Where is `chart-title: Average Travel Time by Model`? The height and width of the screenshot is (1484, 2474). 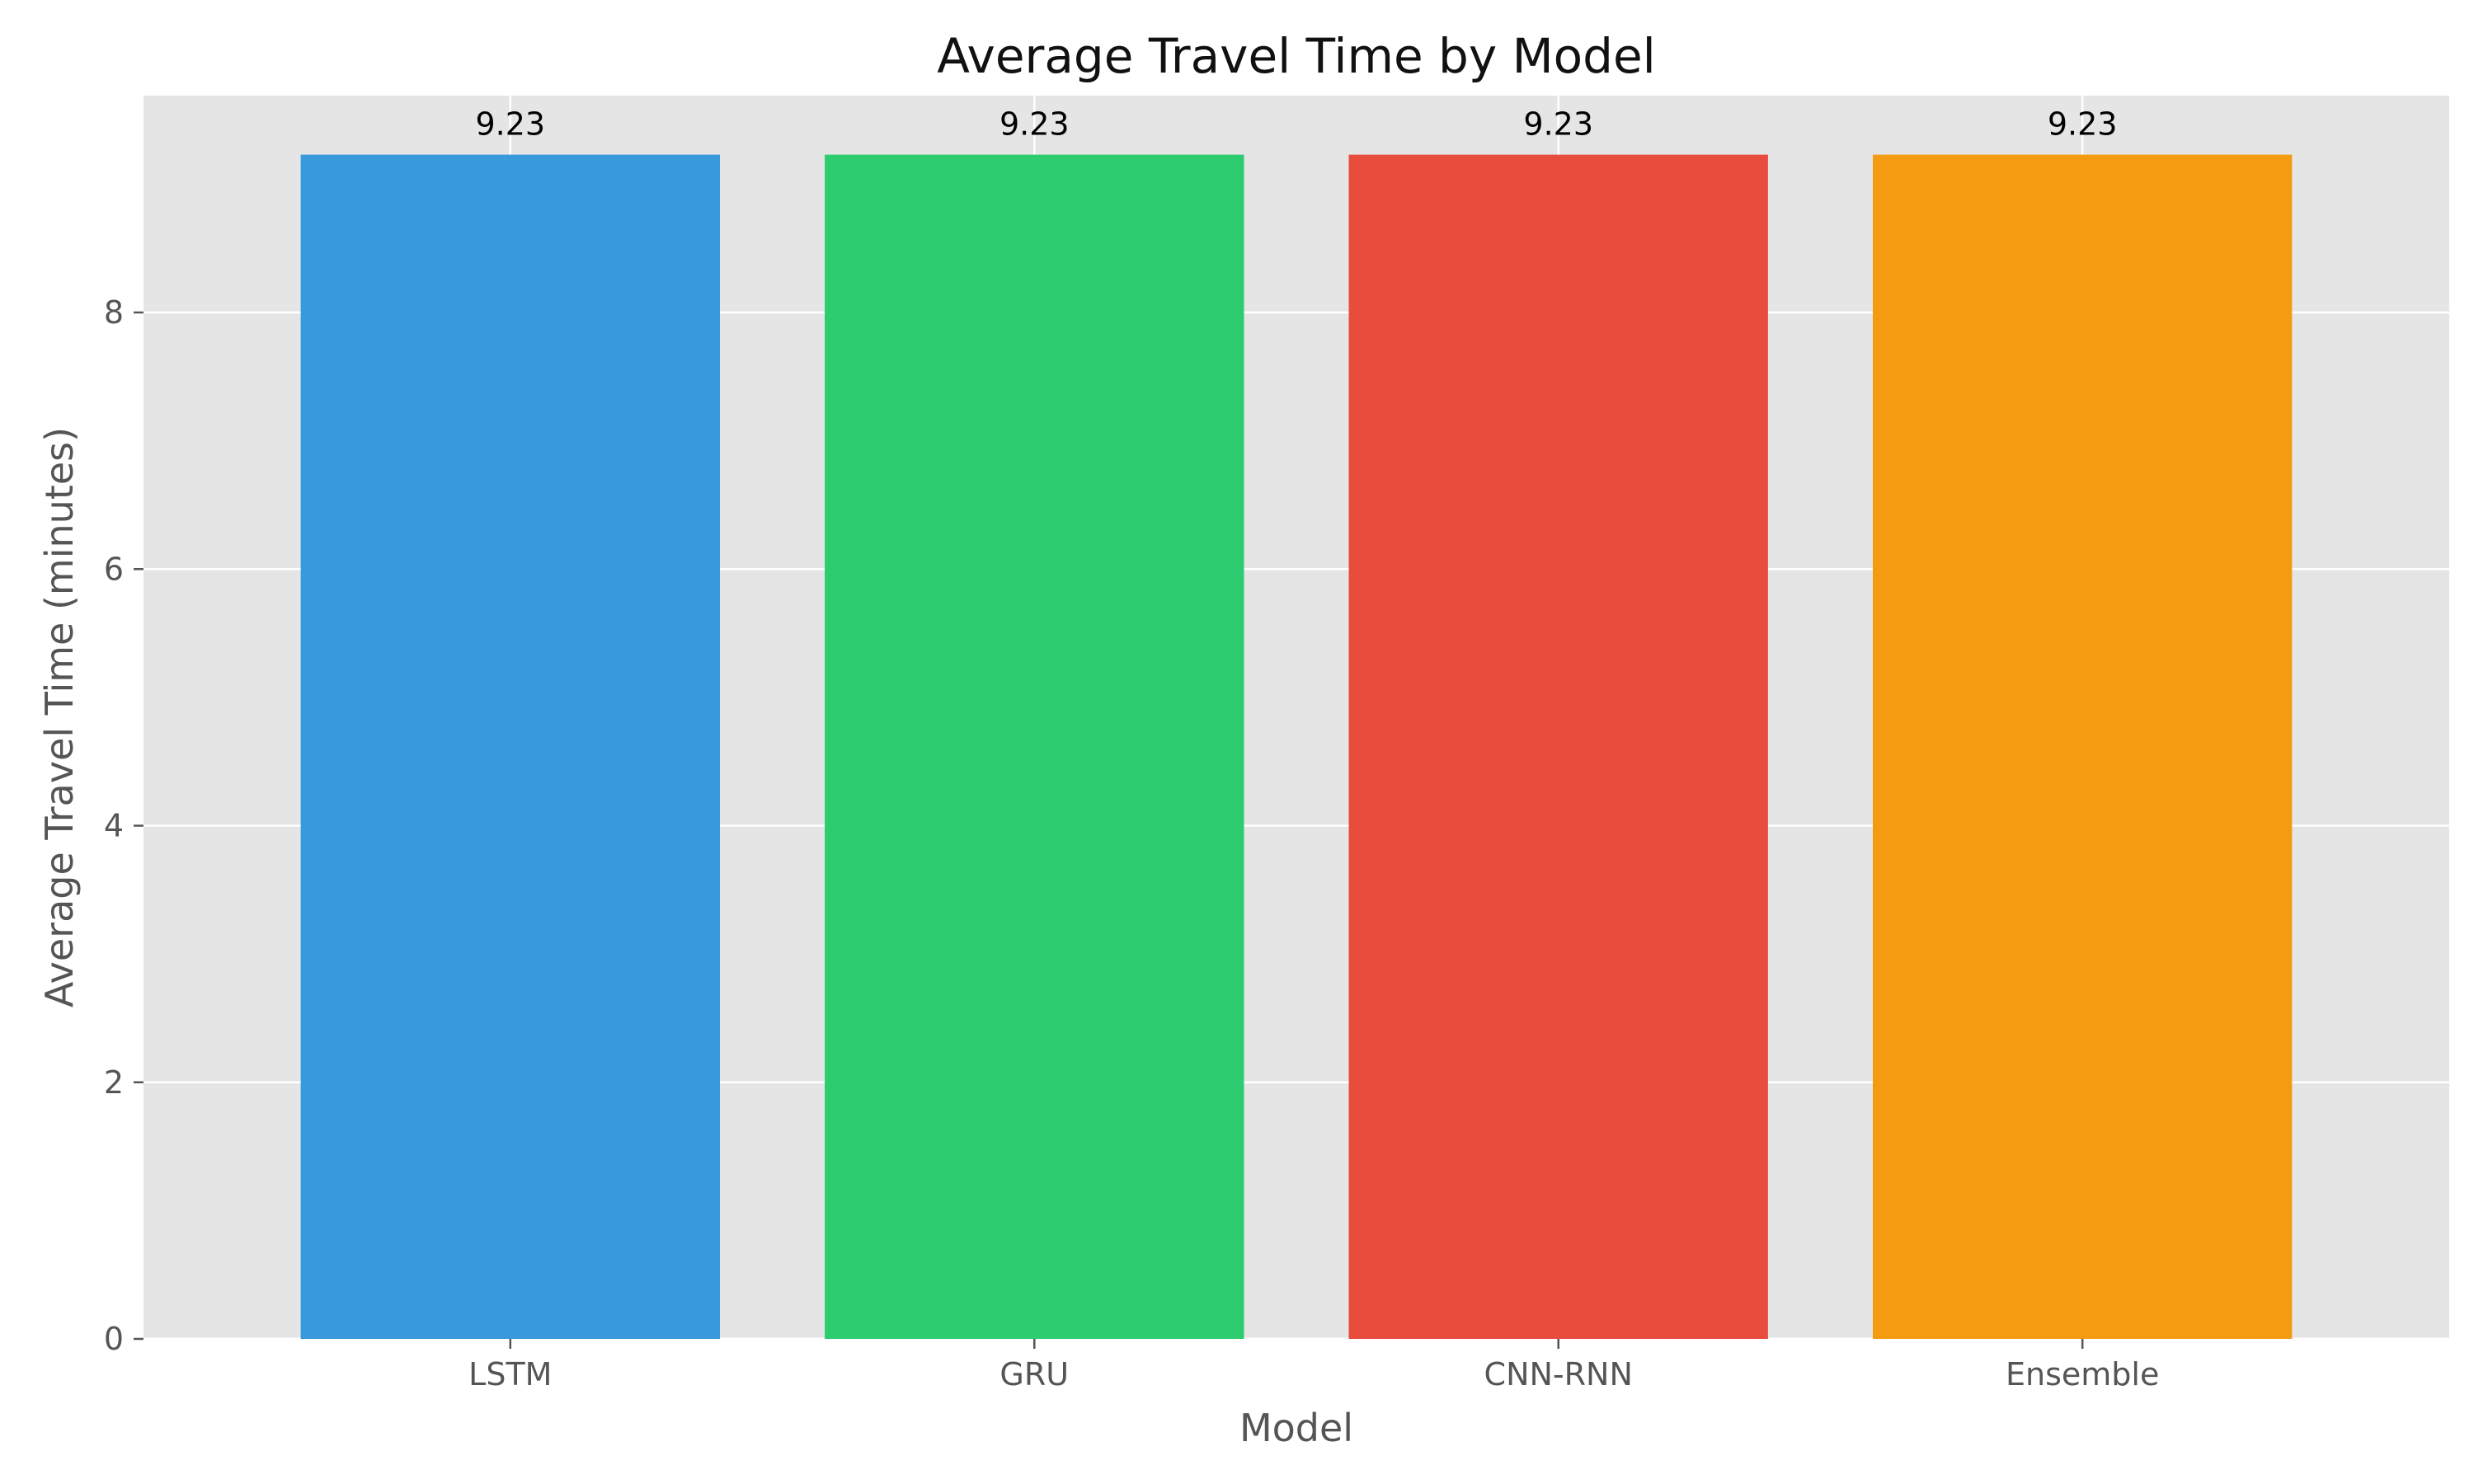 chart-title: Average Travel Time by Model is located at coordinates (1296, 56).